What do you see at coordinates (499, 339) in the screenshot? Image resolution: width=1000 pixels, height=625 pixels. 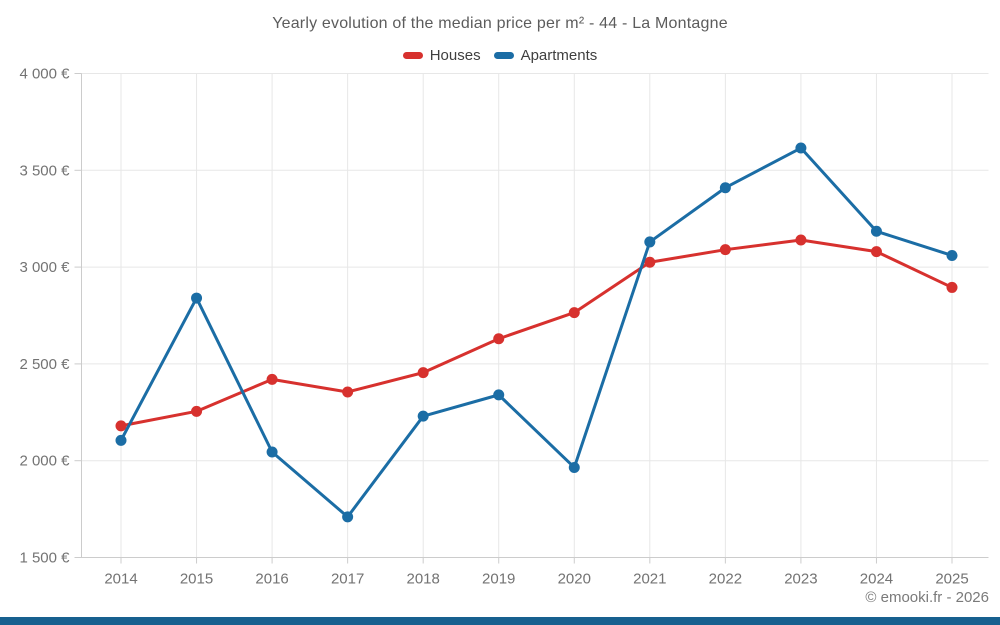 I see `data-point-houses-2019` at bounding box center [499, 339].